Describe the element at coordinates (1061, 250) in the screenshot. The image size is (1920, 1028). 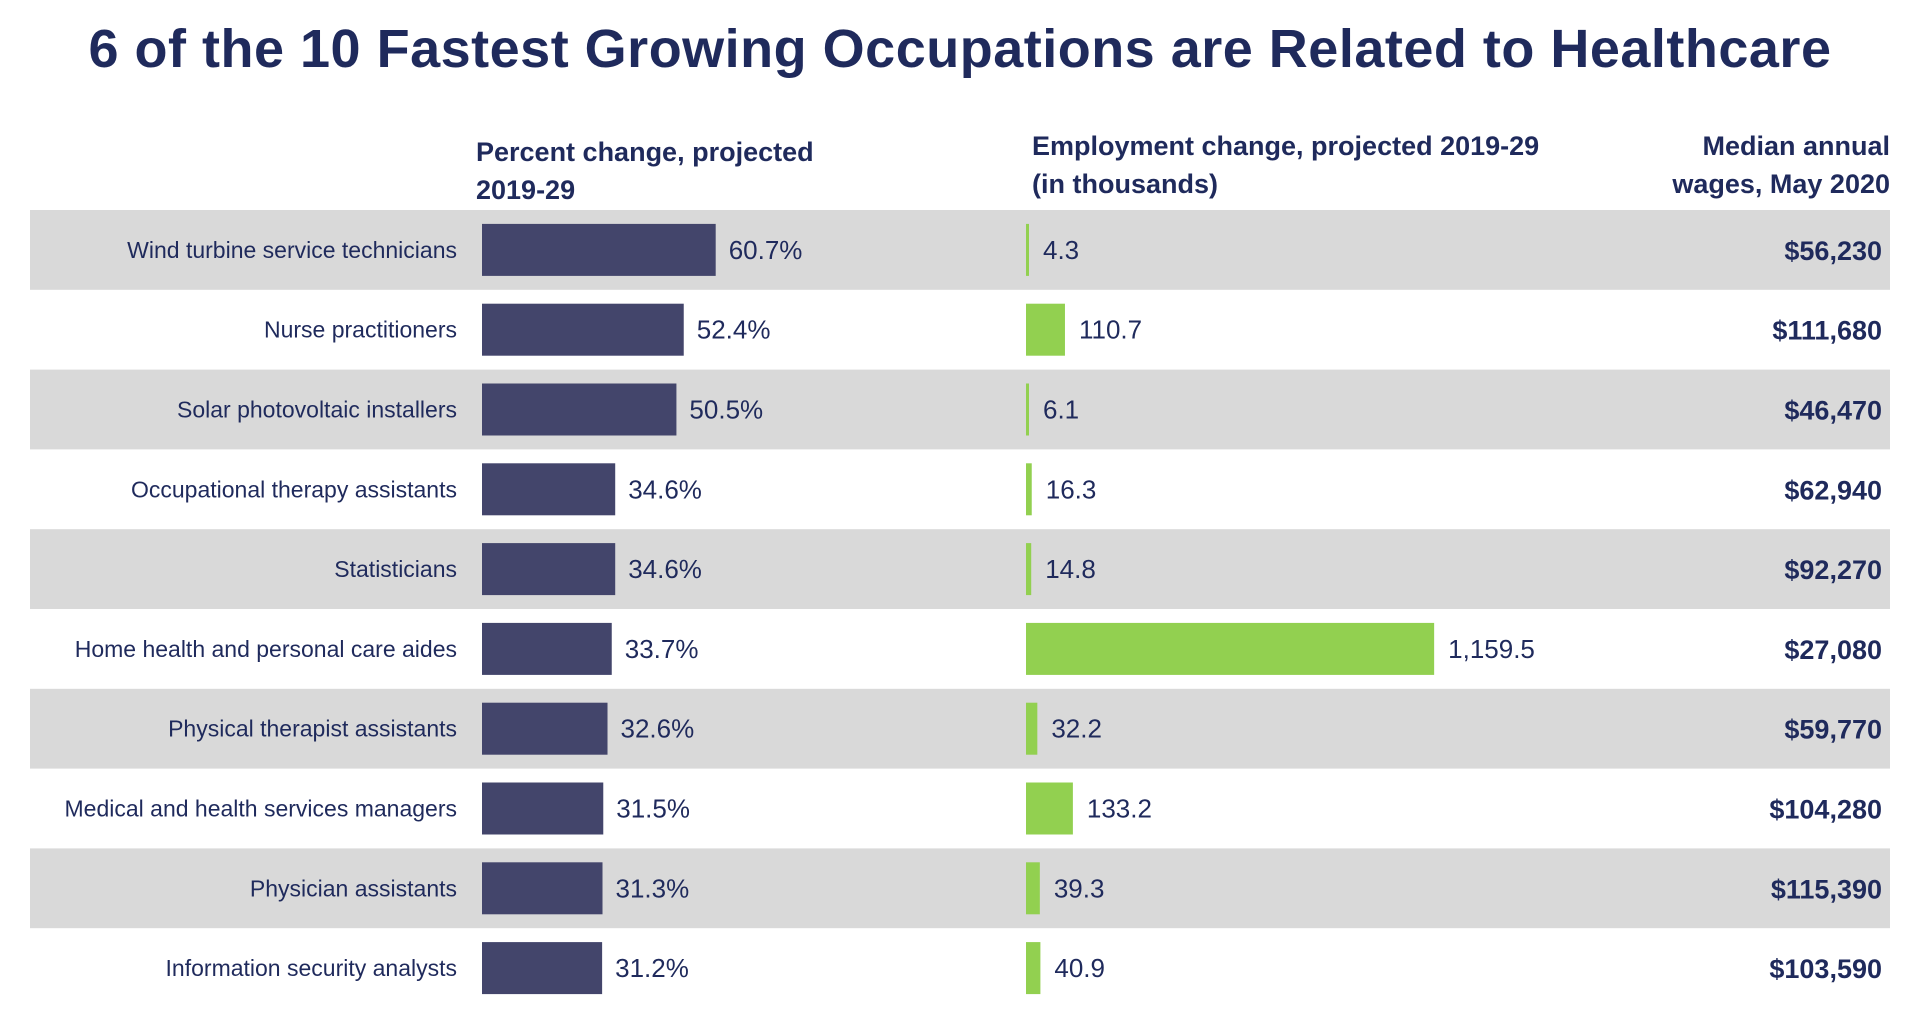
I see `employment-label: 4.3` at that location.